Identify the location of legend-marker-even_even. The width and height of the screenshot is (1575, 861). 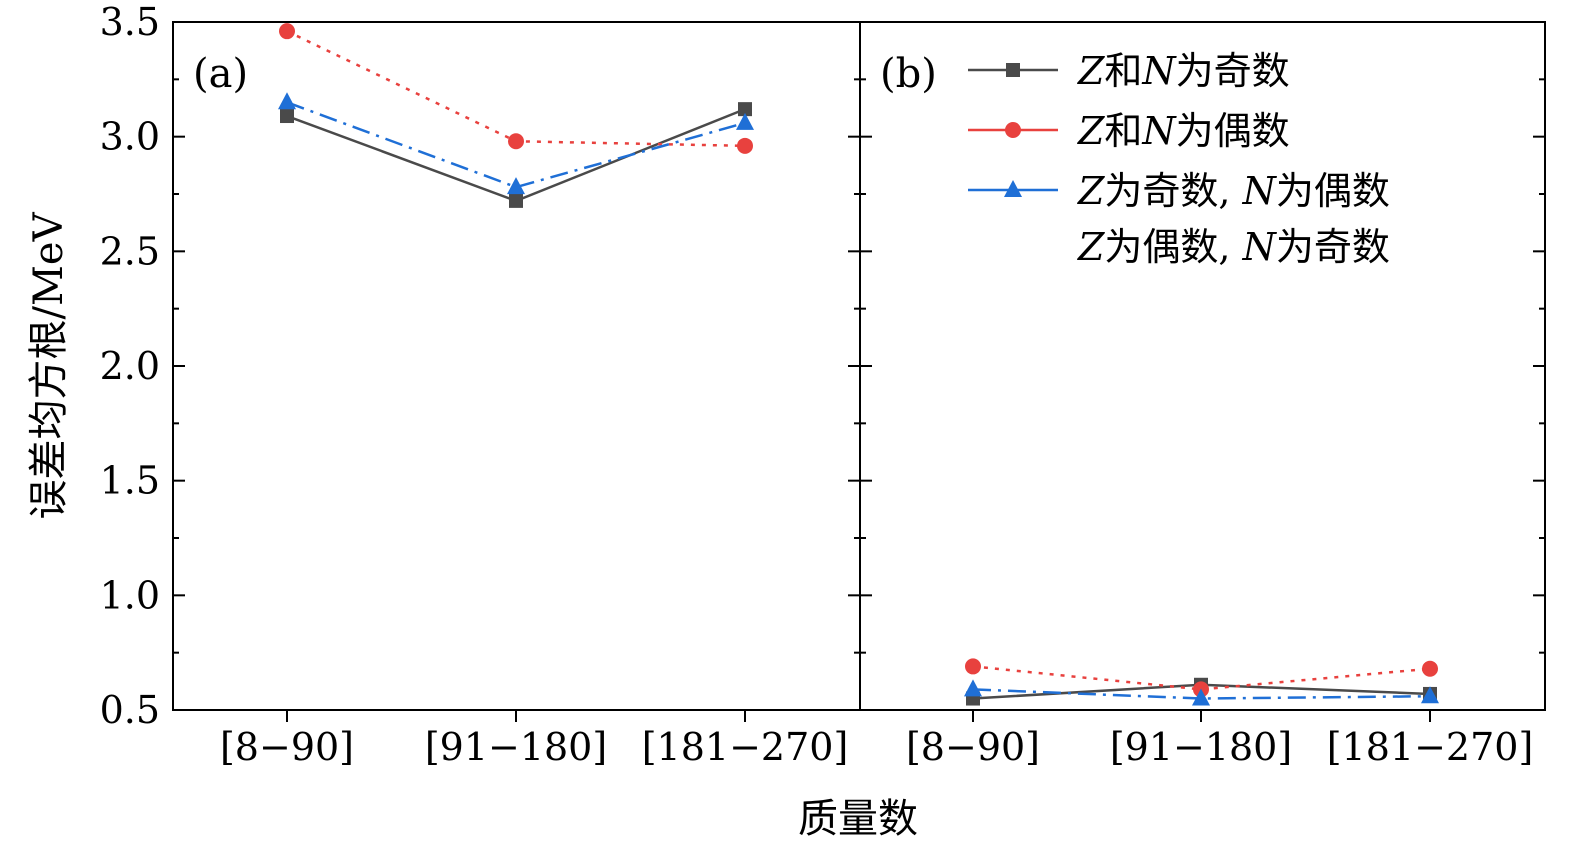
(1013, 130).